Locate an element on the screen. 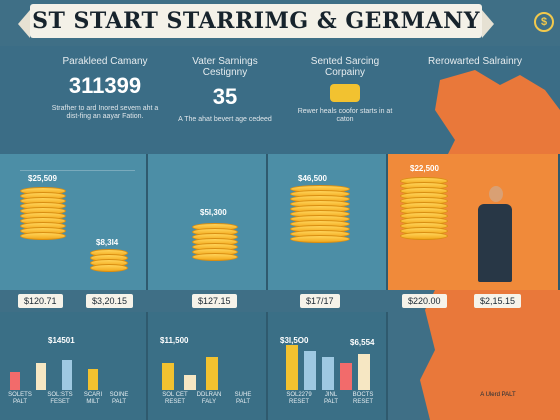  foot-1-2: SCARI MILT is located at coordinates (93, 398).